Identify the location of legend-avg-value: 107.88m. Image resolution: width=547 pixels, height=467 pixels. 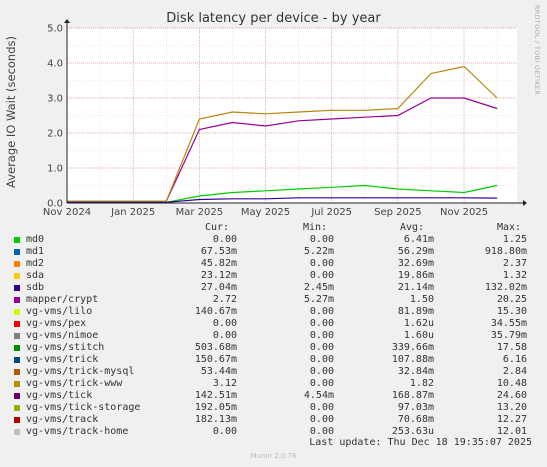
(412, 359).